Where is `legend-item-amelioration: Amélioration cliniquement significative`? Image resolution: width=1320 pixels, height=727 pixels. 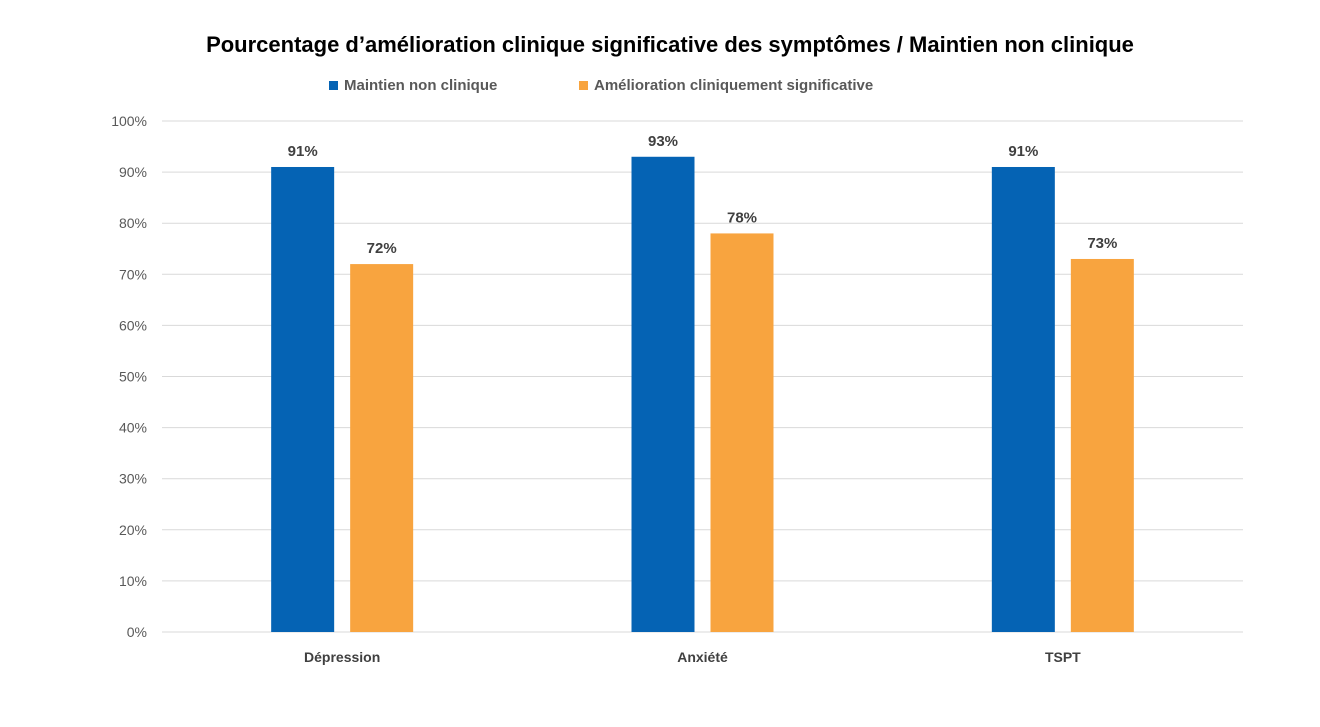 legend-item-amelioration: Amélioration cliniquement significative is located at coordinates (726, 85).